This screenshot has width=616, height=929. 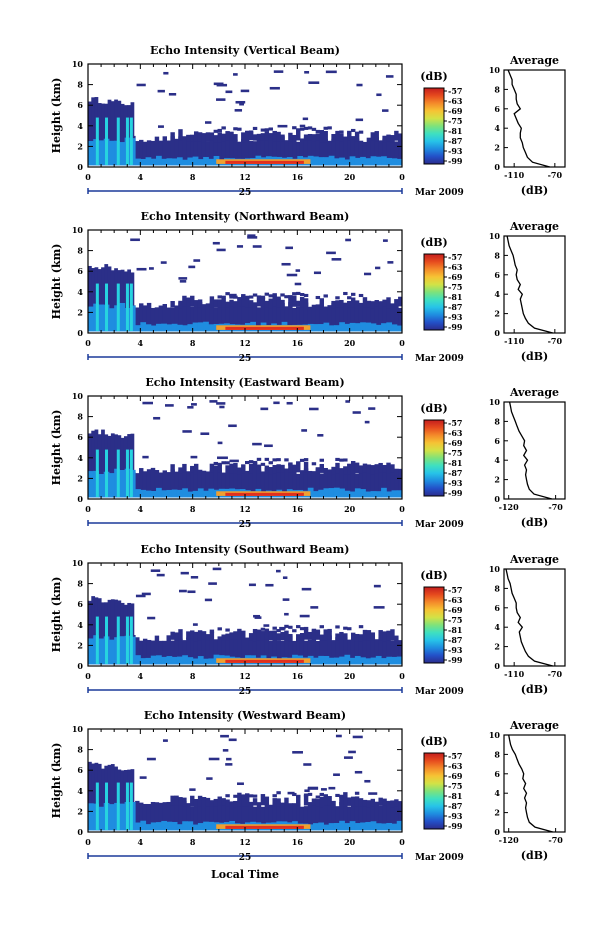 I want to click on average-x-tick-label: -110, so click(x=514, y=674).